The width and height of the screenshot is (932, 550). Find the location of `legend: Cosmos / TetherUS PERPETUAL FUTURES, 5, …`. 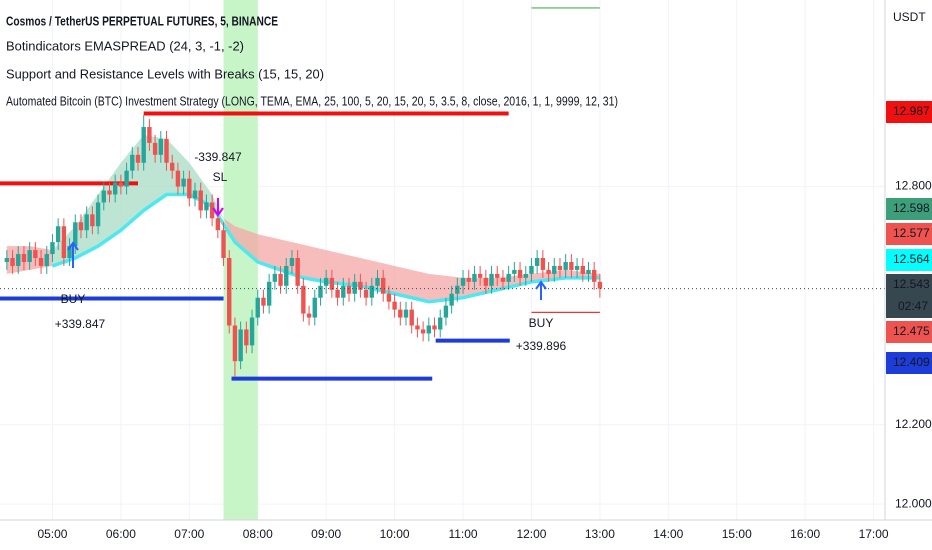

legend: Cosmos / TetherUS PERPETUAL FUTURES, 5, … is located at coordinates (312, 61).